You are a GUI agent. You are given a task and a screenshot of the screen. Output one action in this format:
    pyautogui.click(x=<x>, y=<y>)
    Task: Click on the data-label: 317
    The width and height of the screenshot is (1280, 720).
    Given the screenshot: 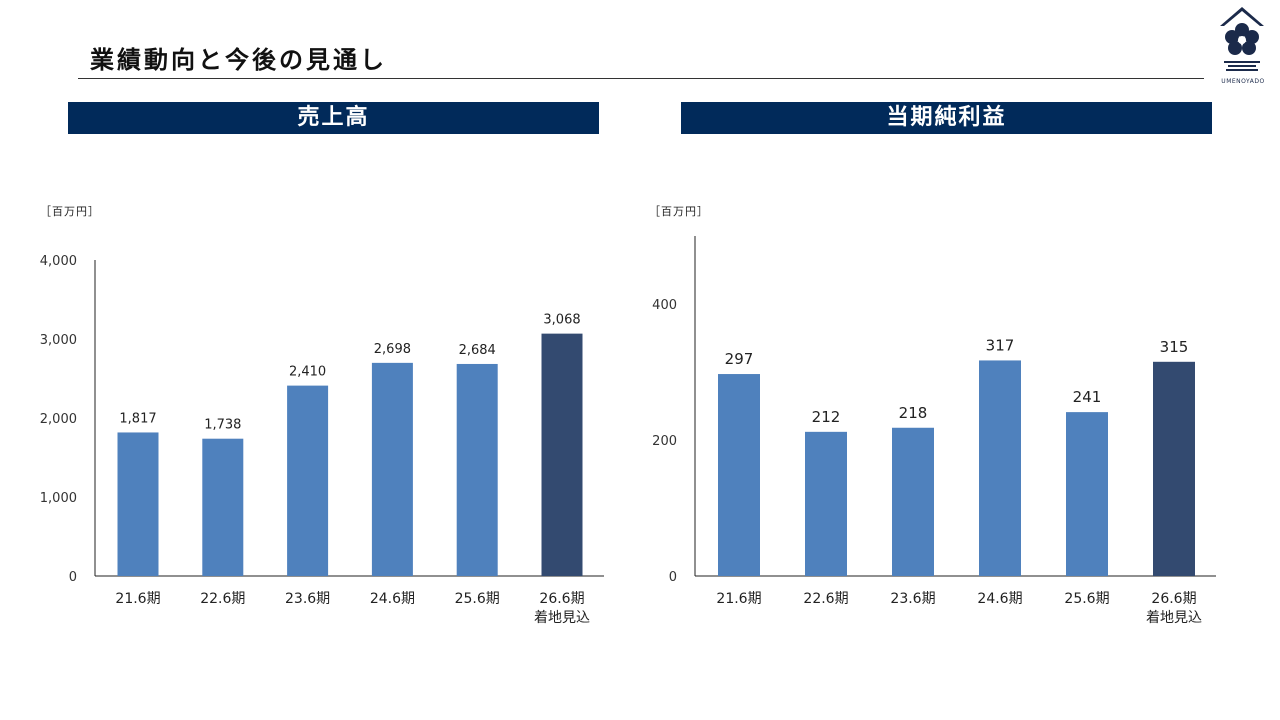 What is the action you would take?
    pyautogui.click(x=1000, y=345)
    